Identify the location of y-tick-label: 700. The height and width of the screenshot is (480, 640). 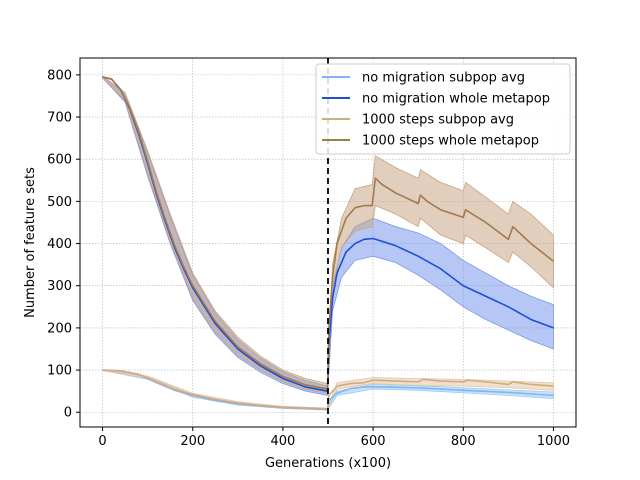
(59, 118).